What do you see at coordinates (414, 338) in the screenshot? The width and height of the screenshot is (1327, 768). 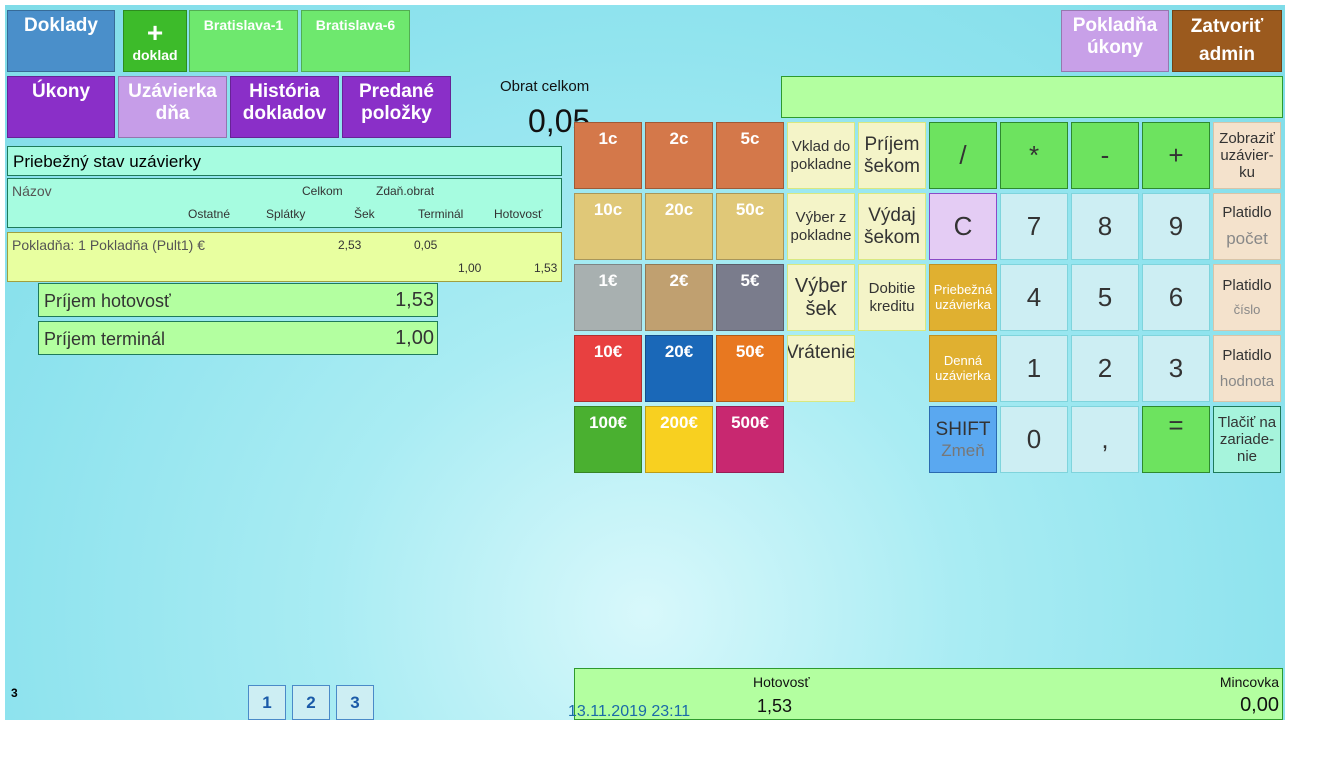 I see `prijem-terminal-value: 1,00` at bounding box center [414, 338].